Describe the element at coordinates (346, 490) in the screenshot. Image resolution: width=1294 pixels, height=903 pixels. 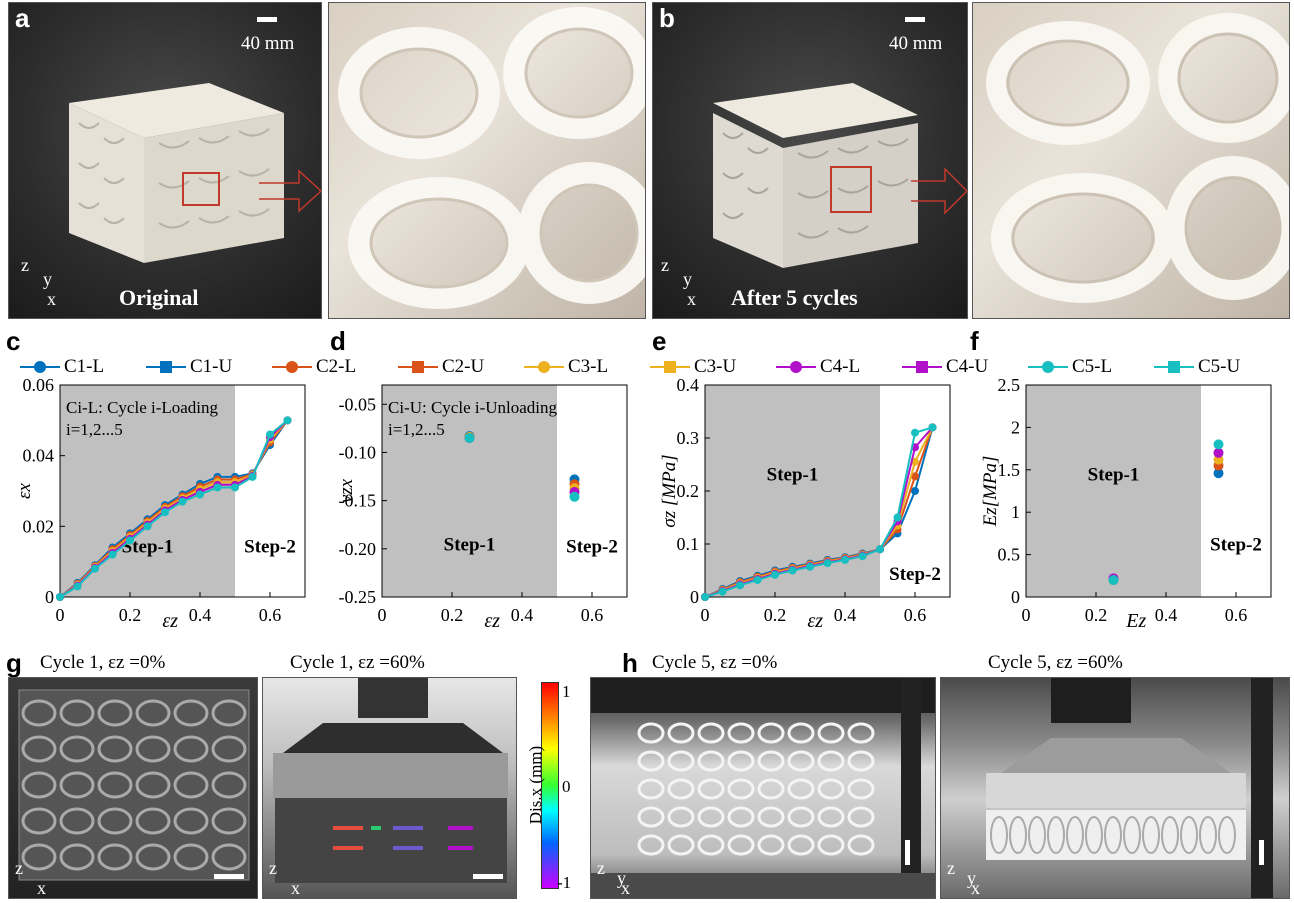
I see `y-axis-label: νzx` at that location.